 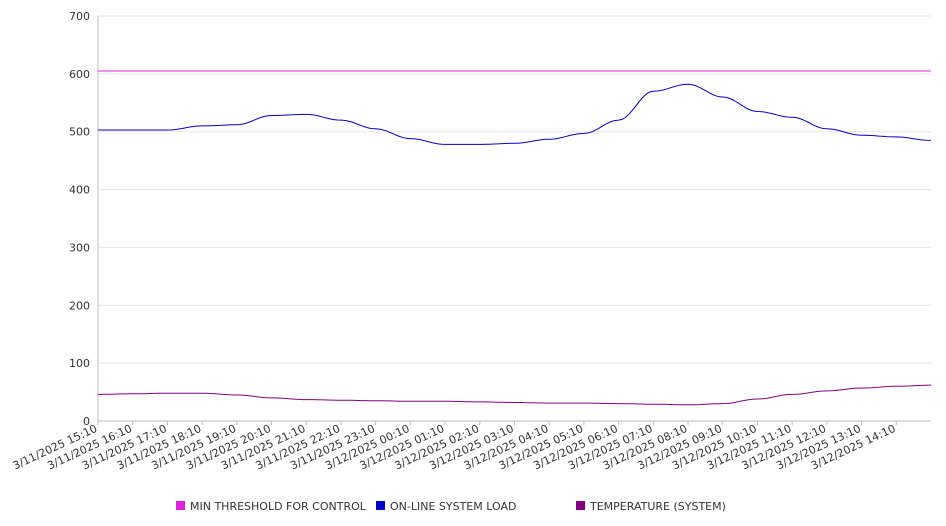 What do you see at coordinates (79, 74) in the screenshot?
I see `y-tick-label: 600` at bounding box center [79, 74].